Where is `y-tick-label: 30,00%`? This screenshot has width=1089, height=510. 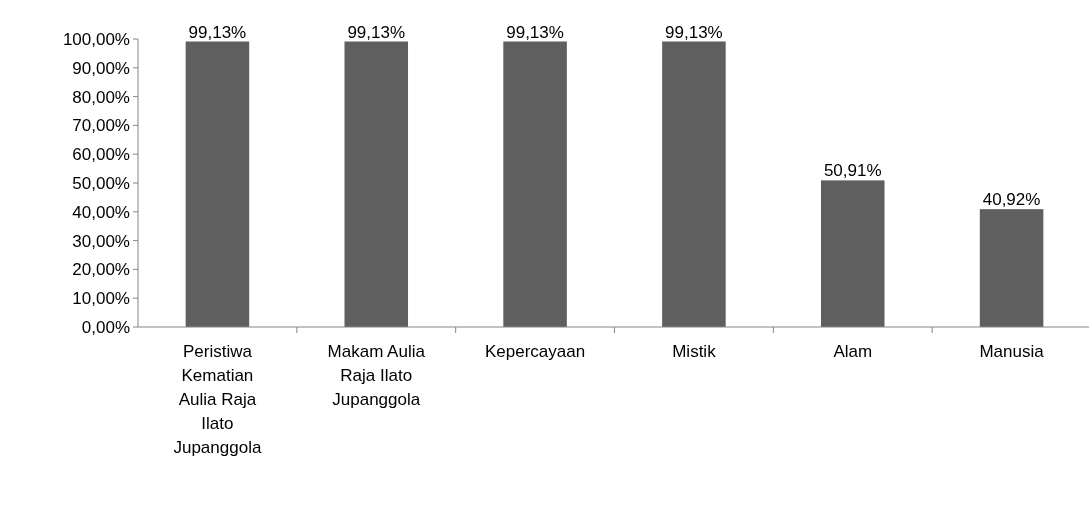 y-tick-label: 30,00% is located at coordinates (101, 241).